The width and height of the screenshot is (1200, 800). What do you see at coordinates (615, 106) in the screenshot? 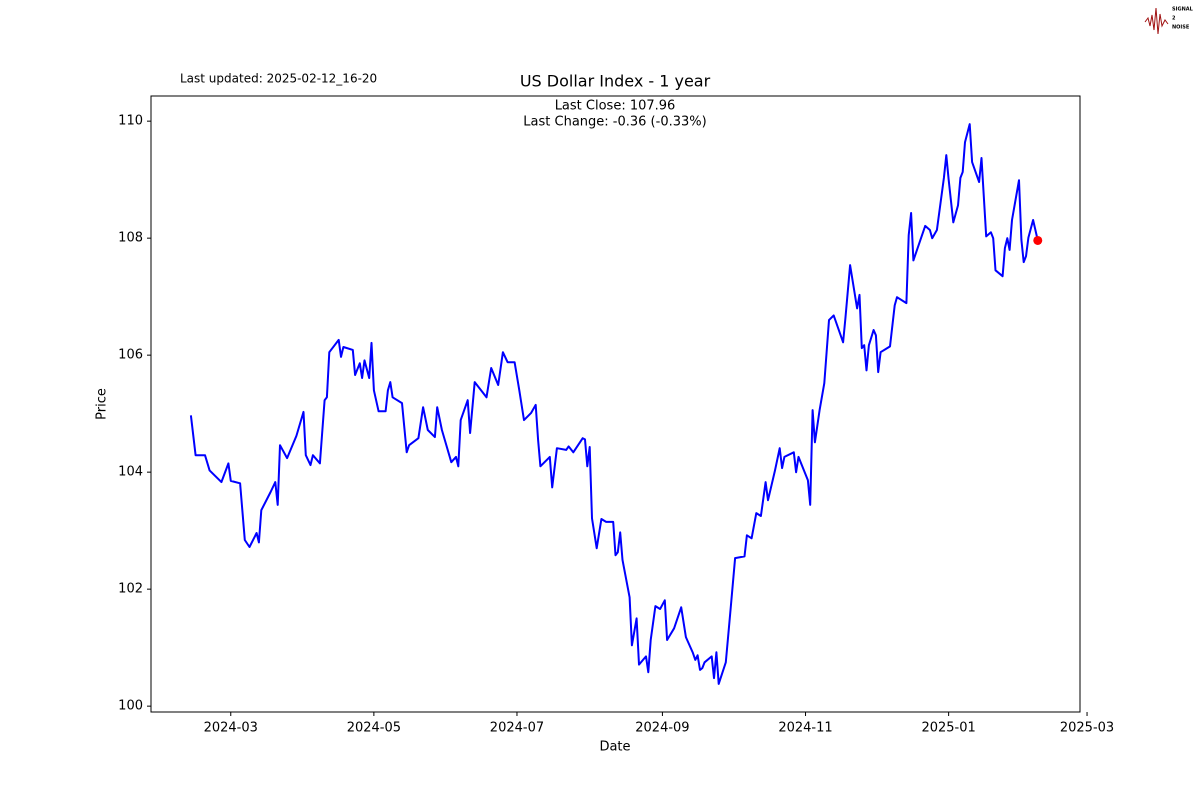
I see `annotation: Last Close: 107.96` at bounding box center [615, 106].